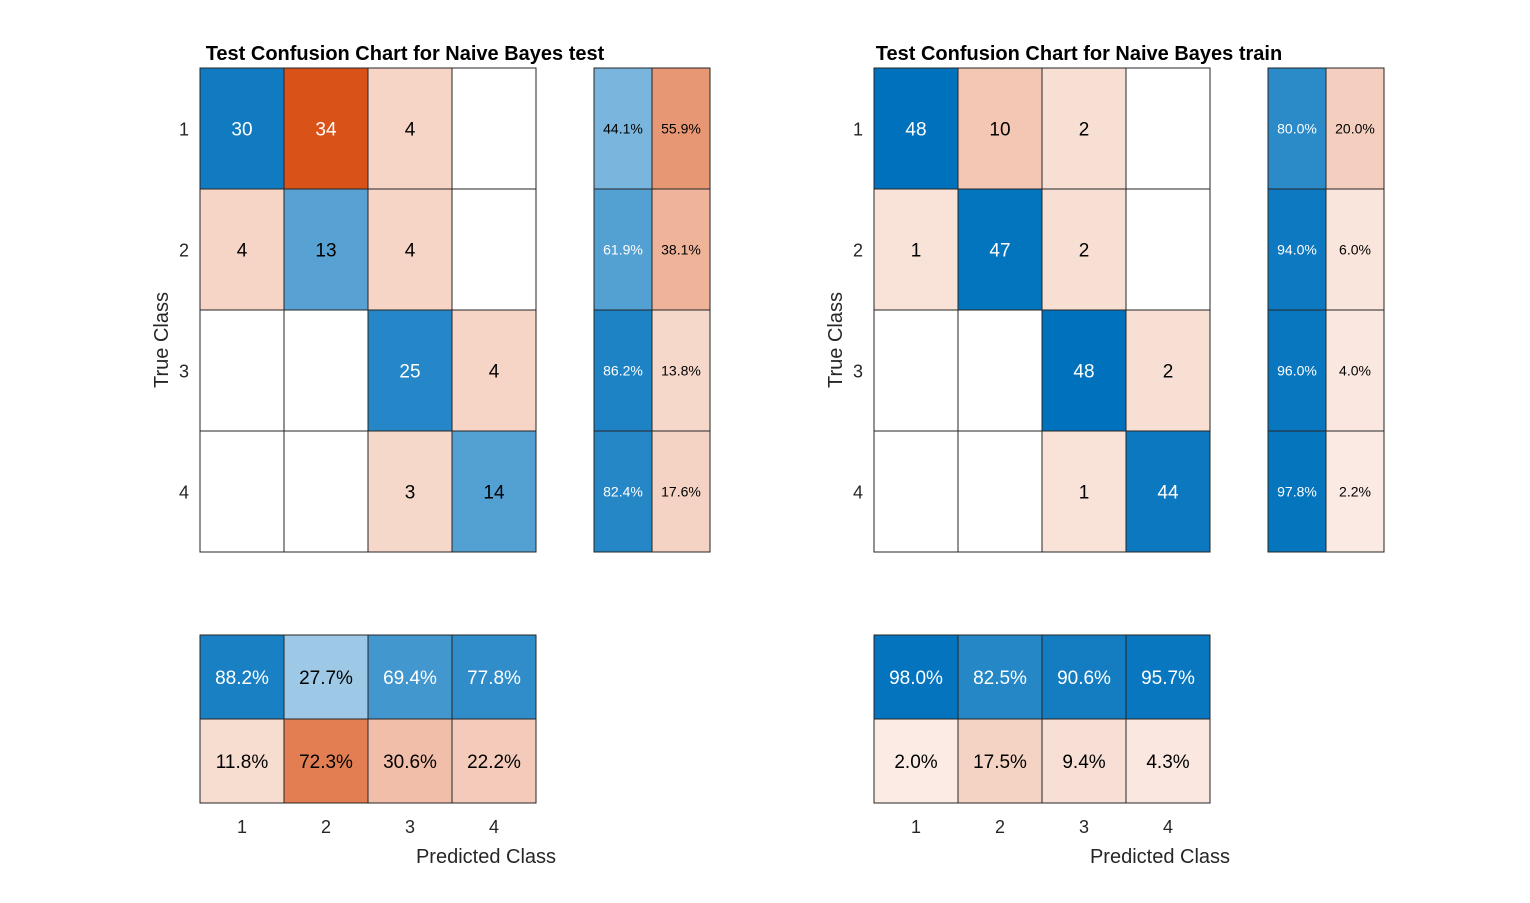 Image resolution: width=1530 pixels, height=903 pixels. I want to click on cell-r2-c4, so click(1168, 249).